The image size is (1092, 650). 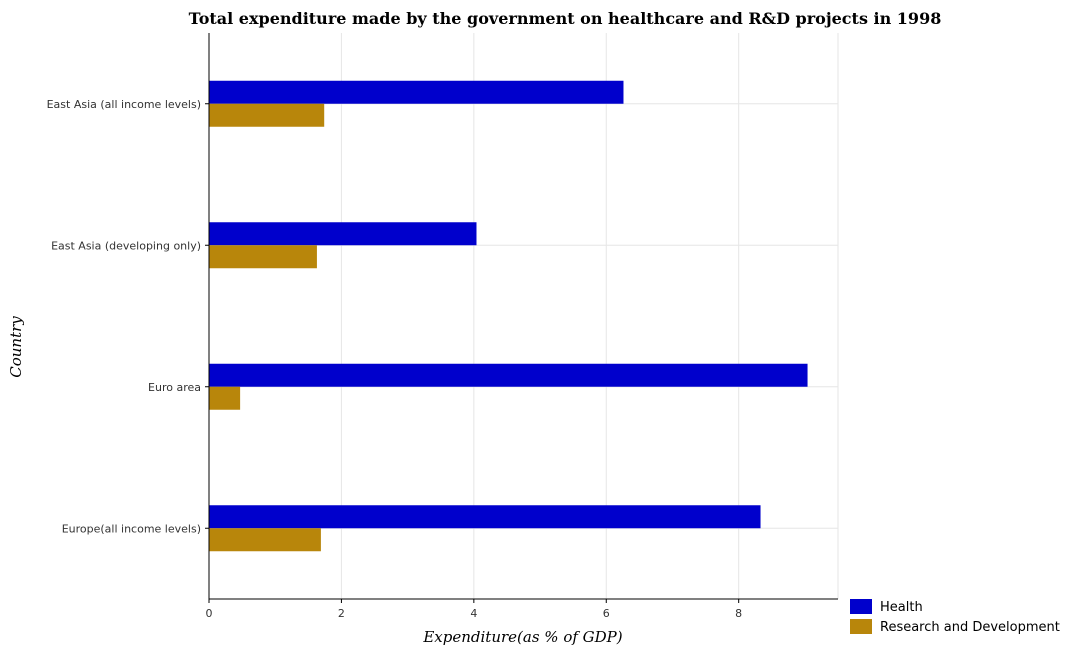 What do you see at coordinates (473, 613) in the screenshot?
I see `x-tick-label: 4` at bounding box center [473, 613].